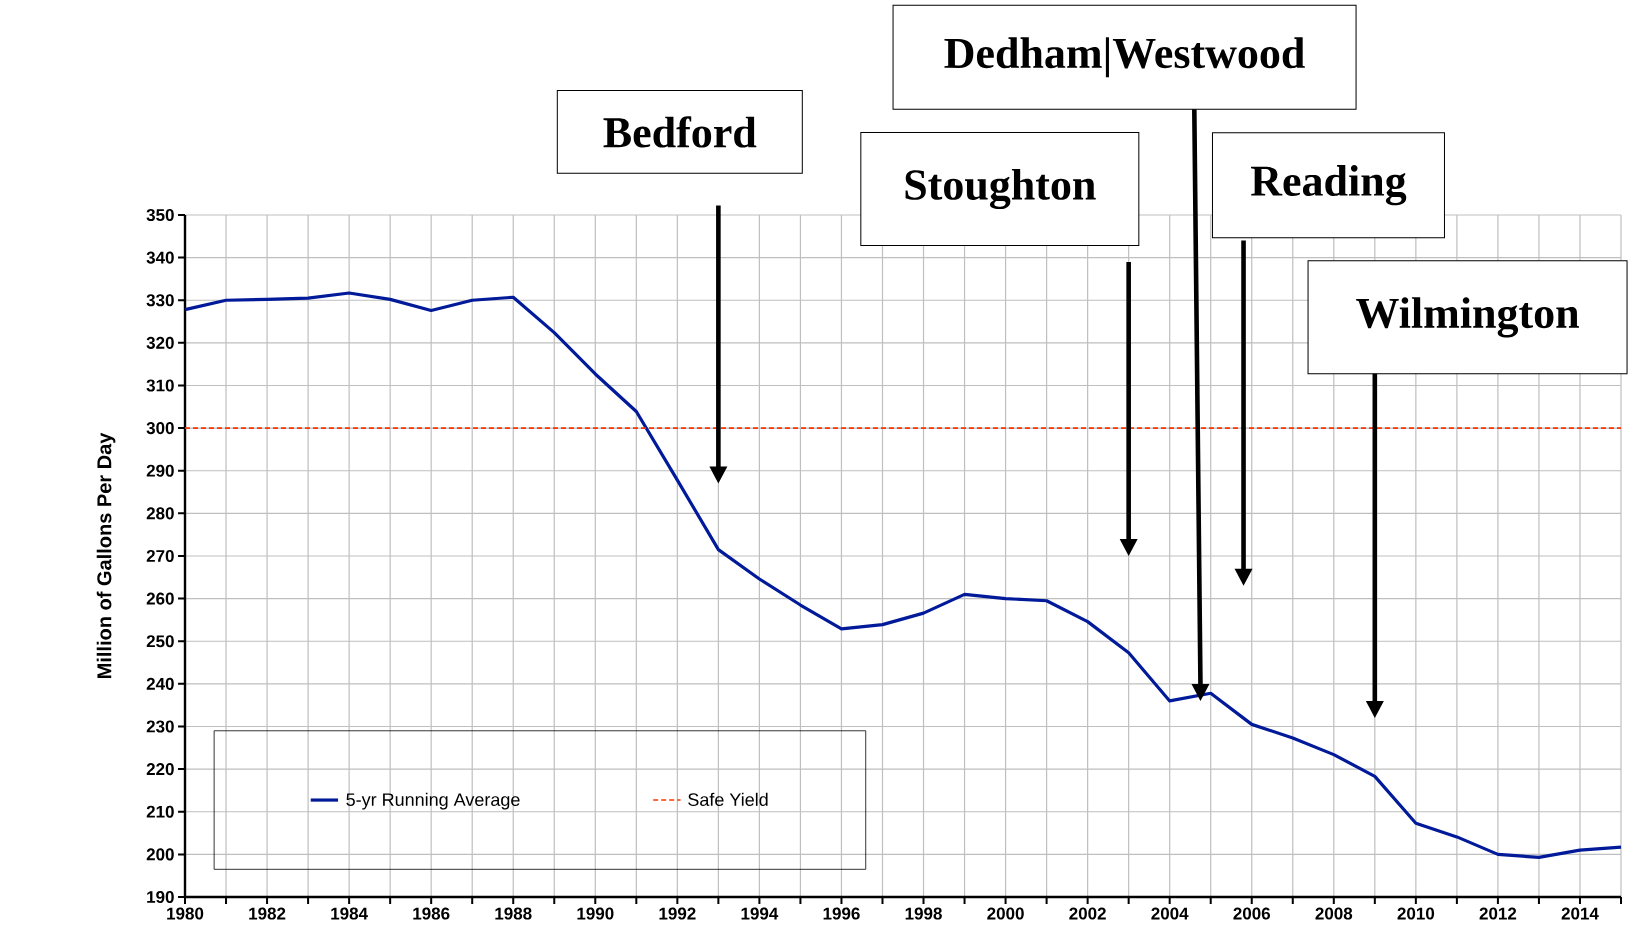  Describe the element at coordinates (680, 132) in the screenshot. I see `text: Bedford` at that location.